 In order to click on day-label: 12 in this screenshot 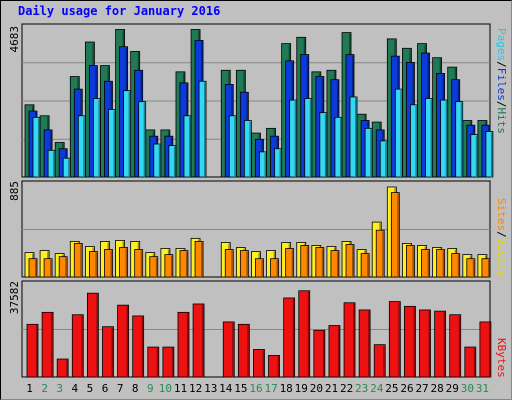, I will do `click(195, 388)`.